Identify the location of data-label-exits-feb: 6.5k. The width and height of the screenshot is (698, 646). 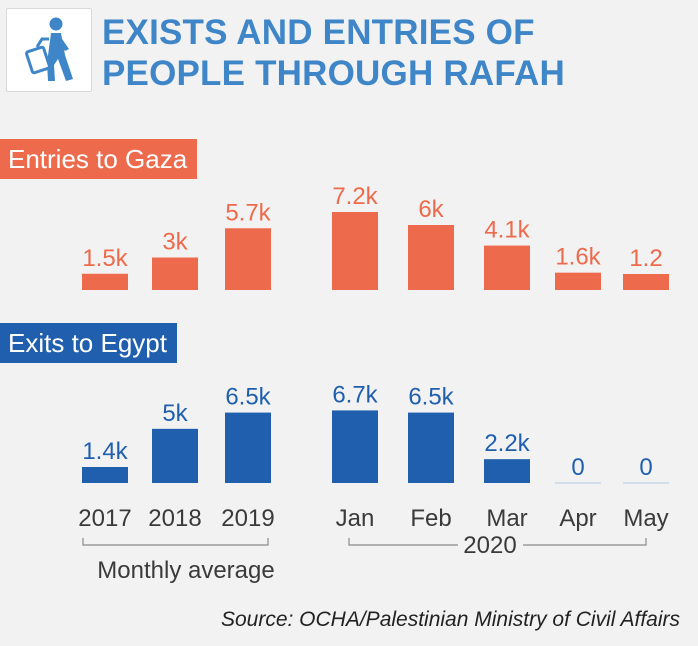
(431, 397).